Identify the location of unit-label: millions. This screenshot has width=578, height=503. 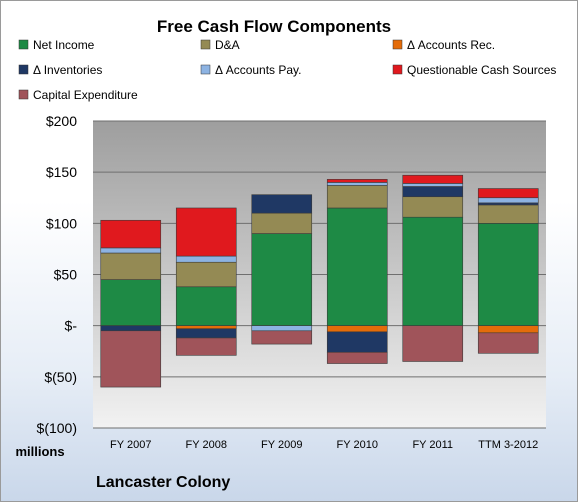
(39, 451).